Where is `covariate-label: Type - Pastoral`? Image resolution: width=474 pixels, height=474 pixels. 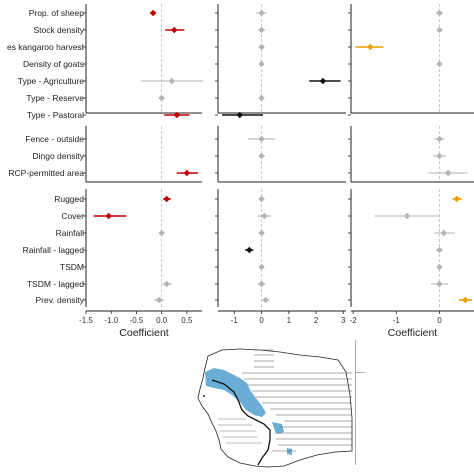
covariate-label: Type - Pastoral is located at coordinates (55, 115).